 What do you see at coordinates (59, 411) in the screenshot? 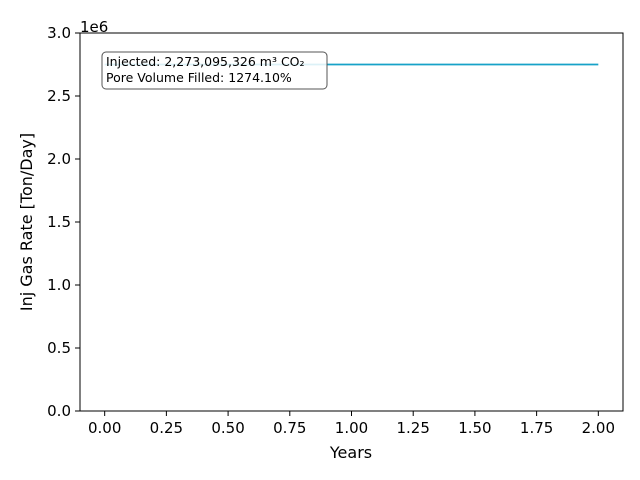
I see `y-tick-label: 0.0` at bounding box center [59, 411].